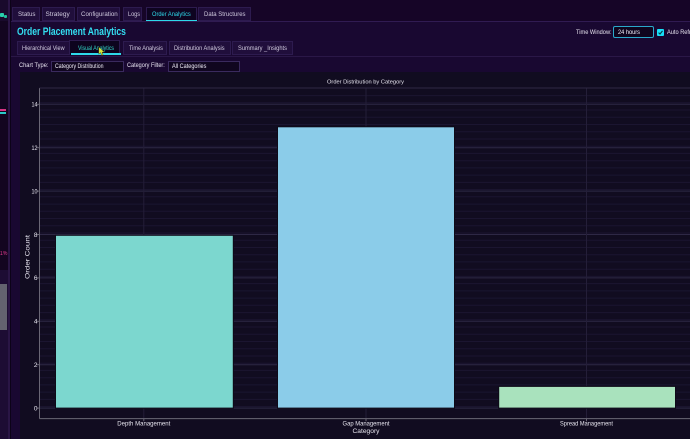  I want to click on svg-text: Depth Management, so click(143, 424).